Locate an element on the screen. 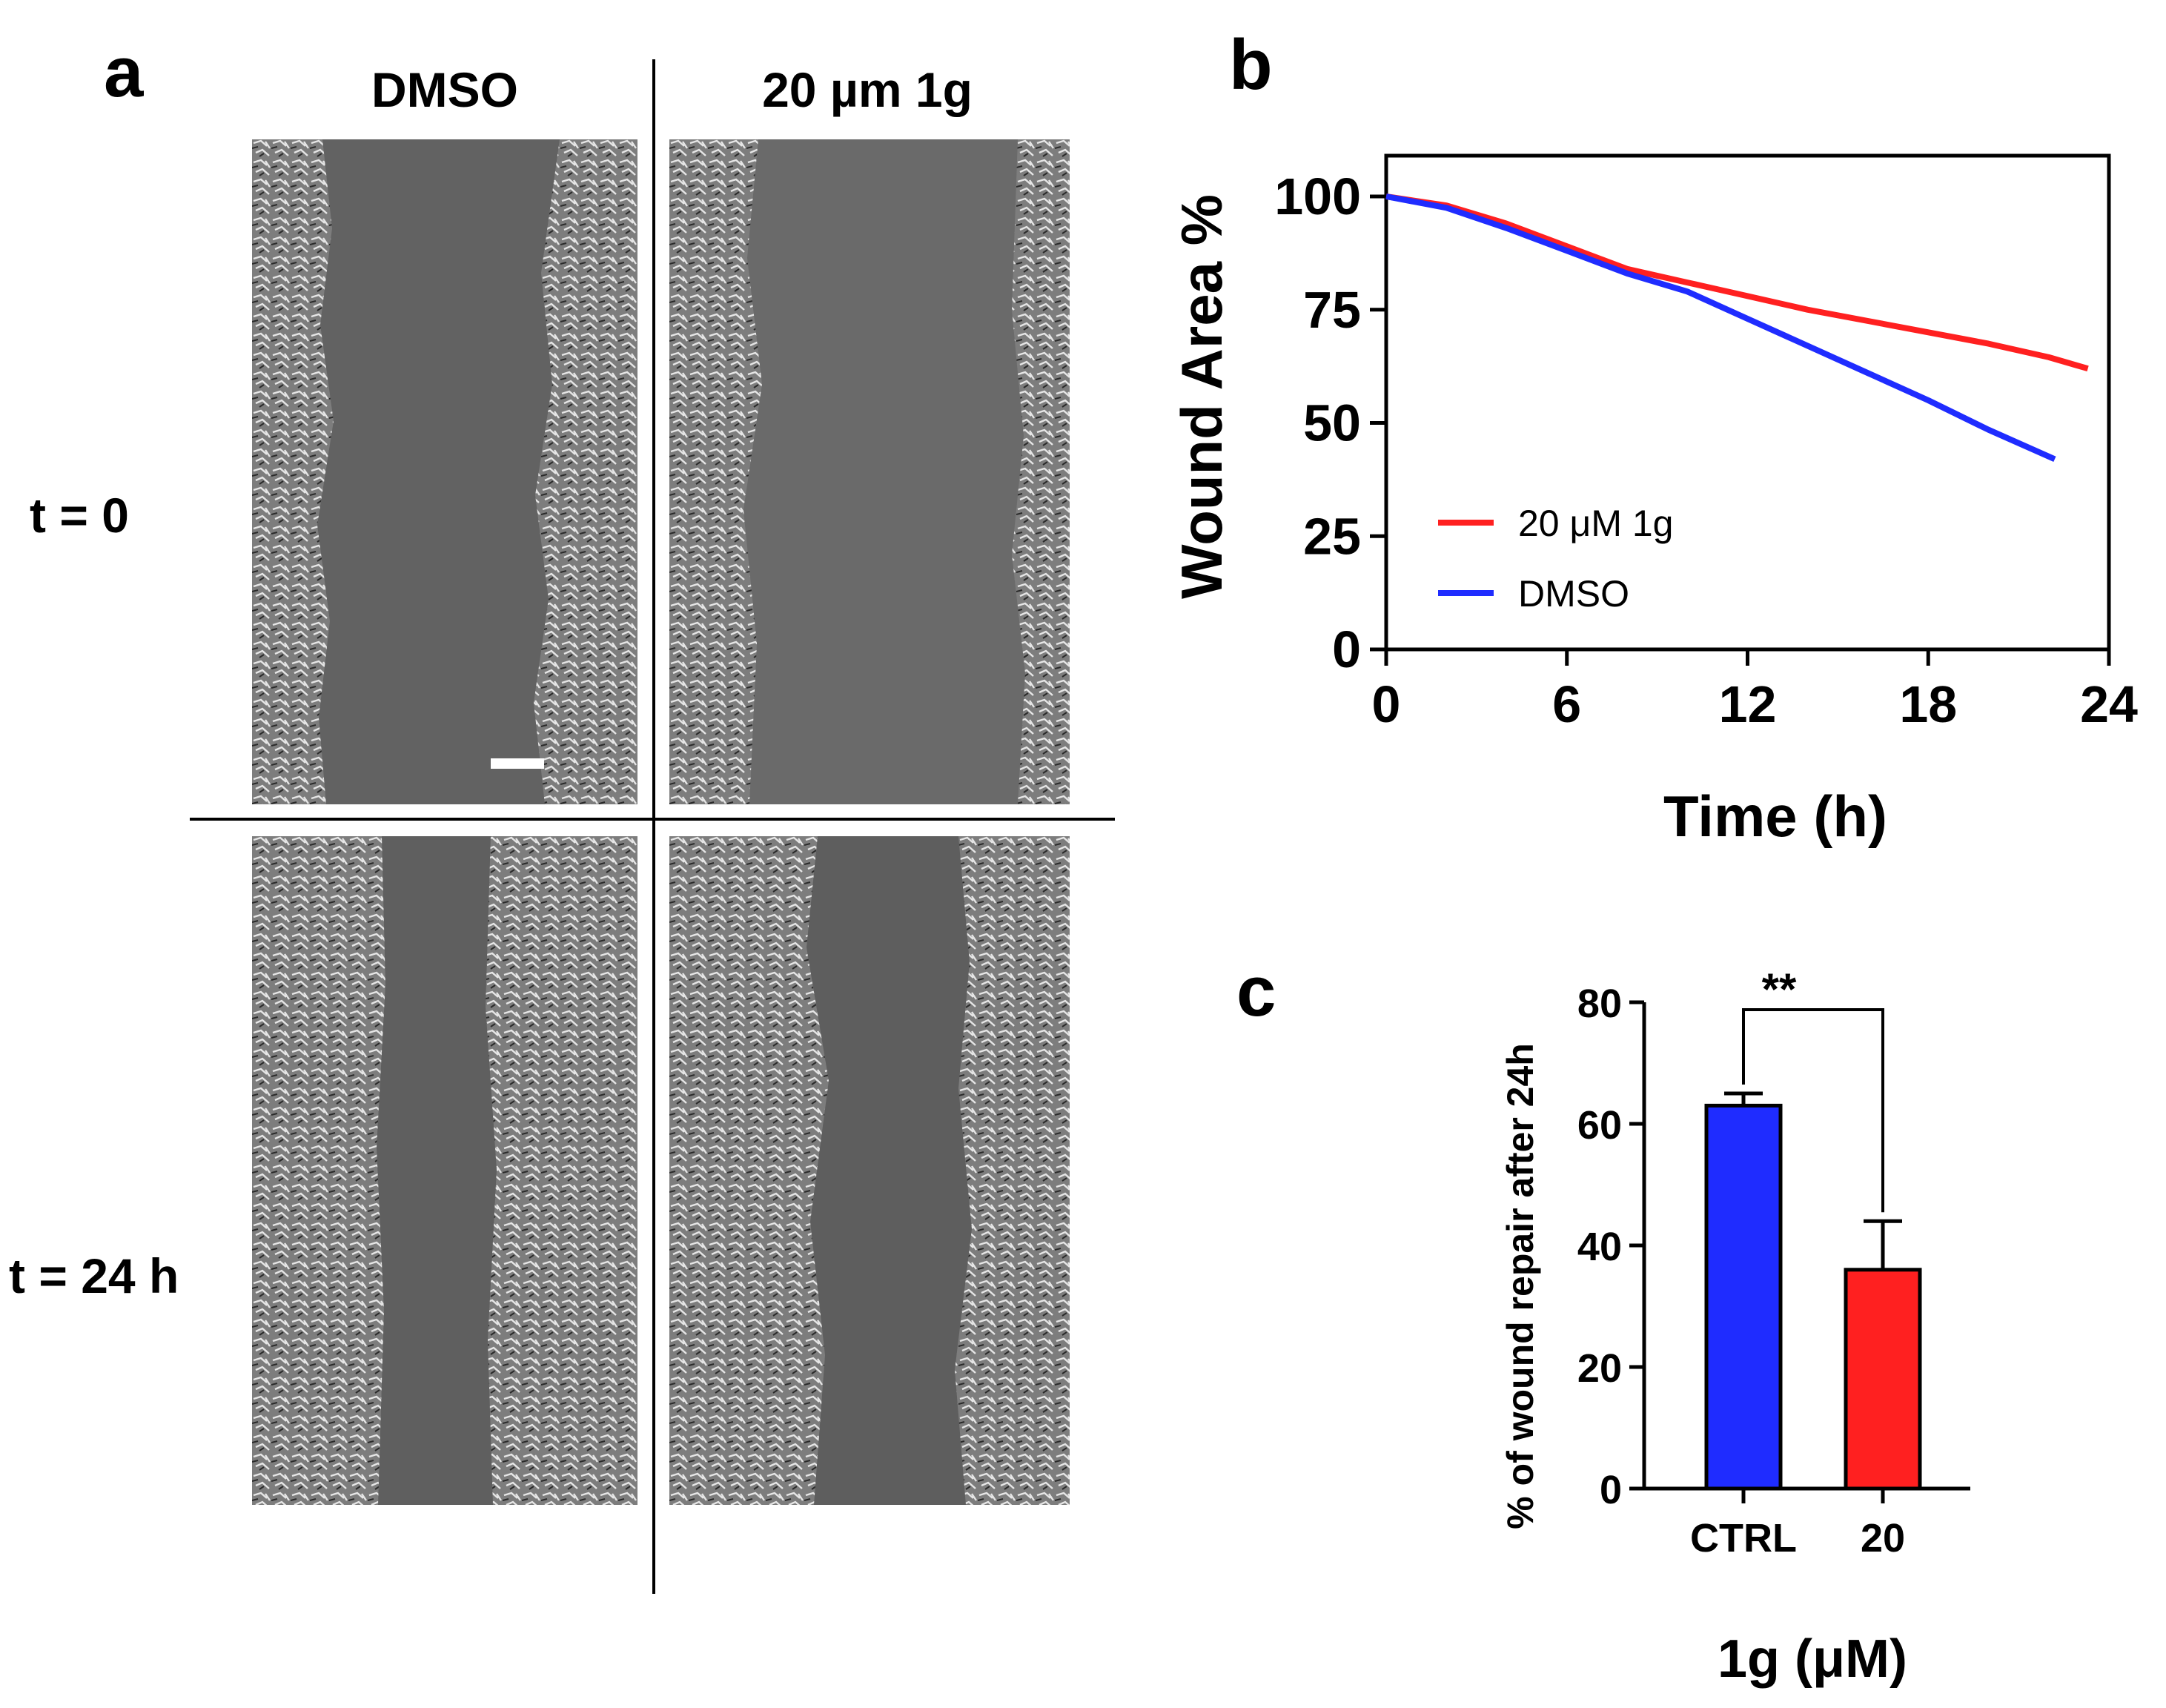 This screenshot has height=1708, width=2166. line-chart-series is located at coordinates (1737, 328).